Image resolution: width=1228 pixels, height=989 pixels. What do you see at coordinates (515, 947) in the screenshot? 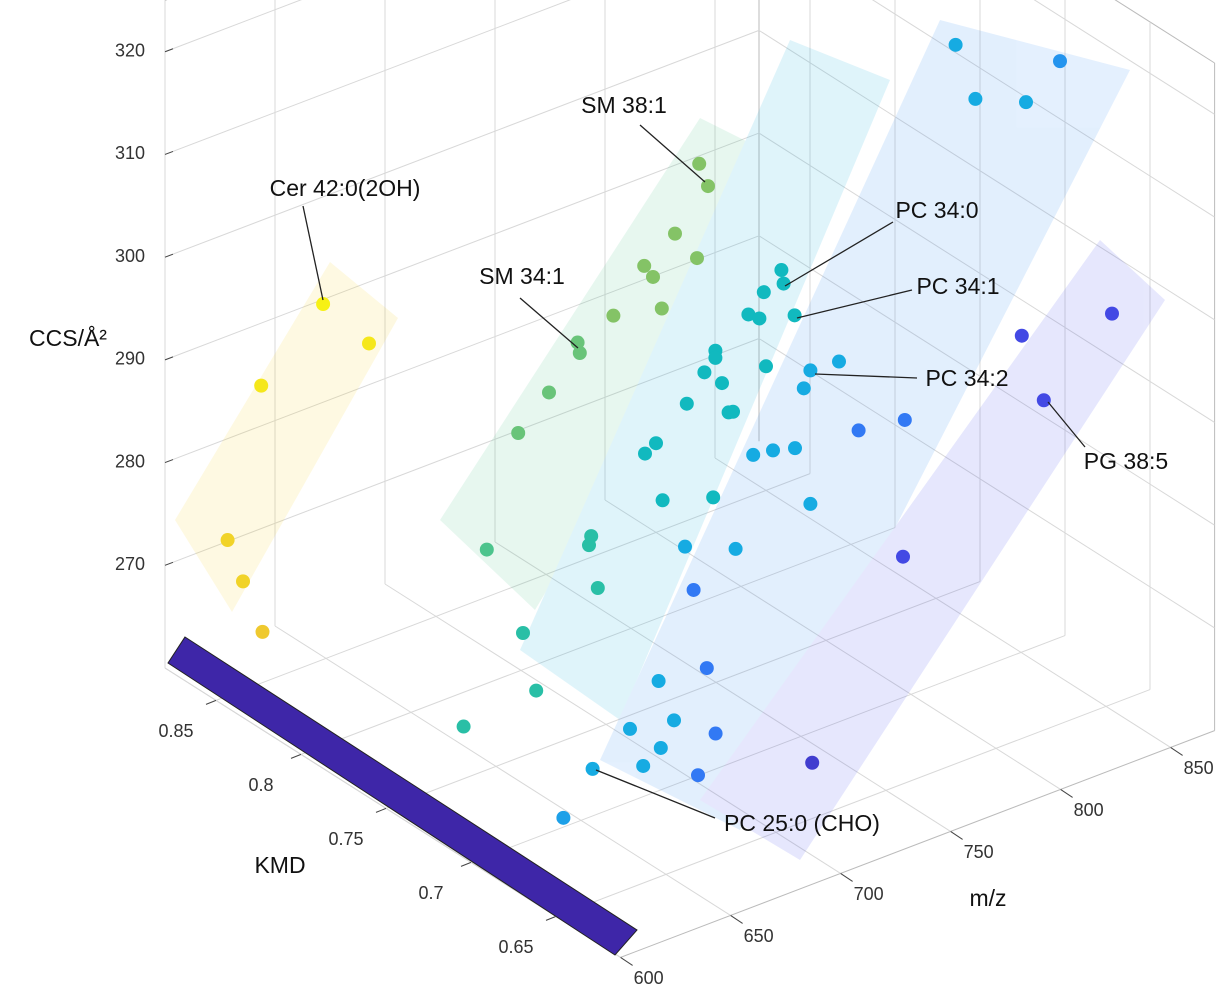
I see `y-tick-label: 0.65` at bounding box center [515, 947].